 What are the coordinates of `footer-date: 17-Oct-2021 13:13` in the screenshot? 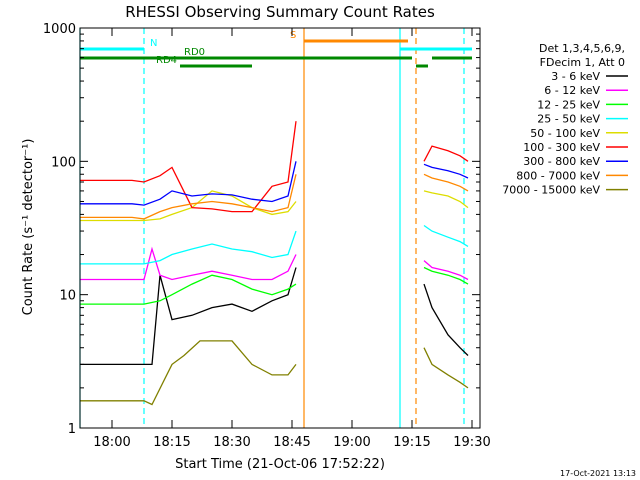 It's located at (598, 473).